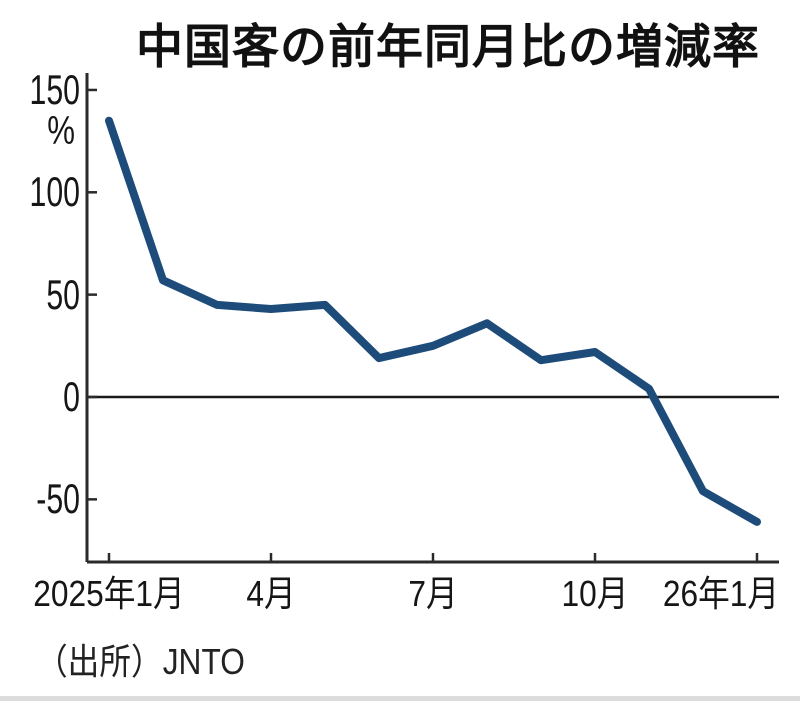 This screenshot has width=800, height=701. What do you see at coordinates (54, 192) in the screenshot?
I see `y-tick-label: 100` at bounding box center [54, 192].